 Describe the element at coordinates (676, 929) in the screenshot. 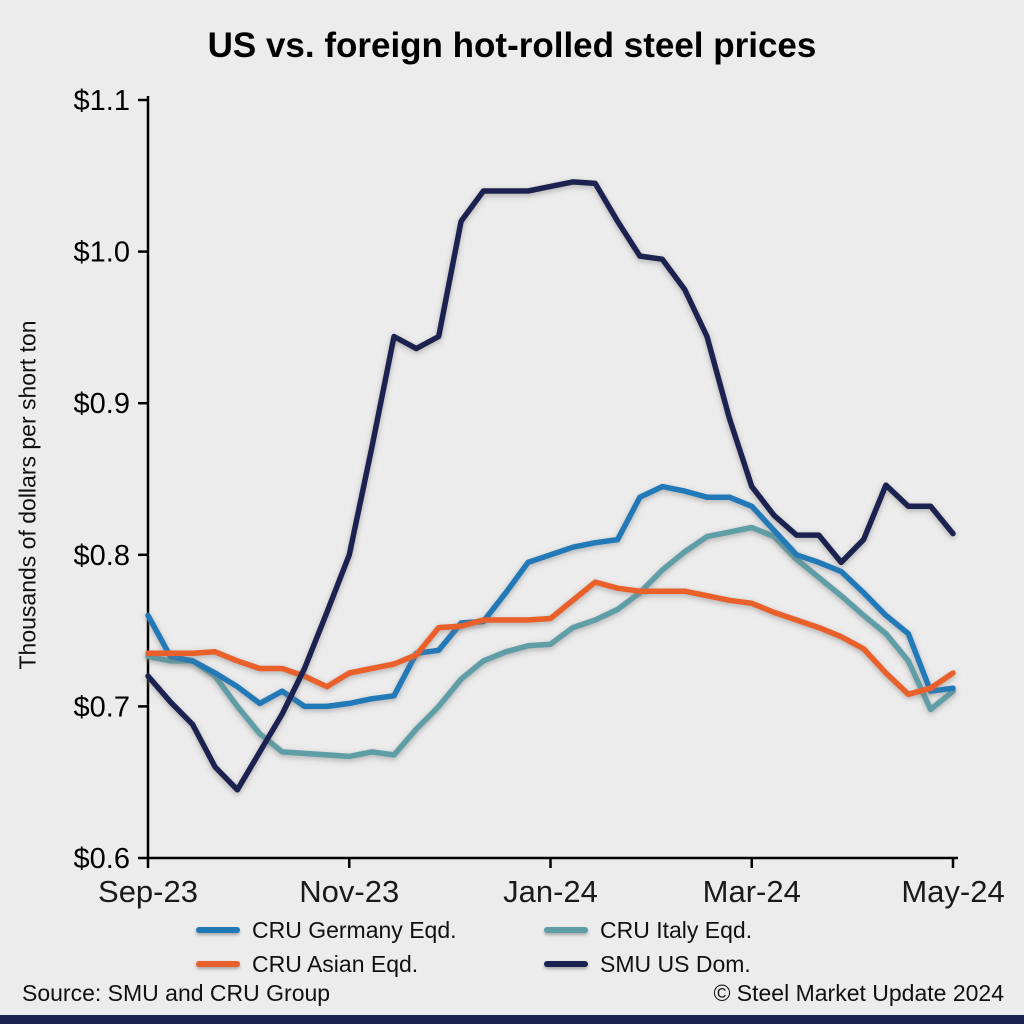

I see `legend-label: CRU Italy Eqd.` at that location.